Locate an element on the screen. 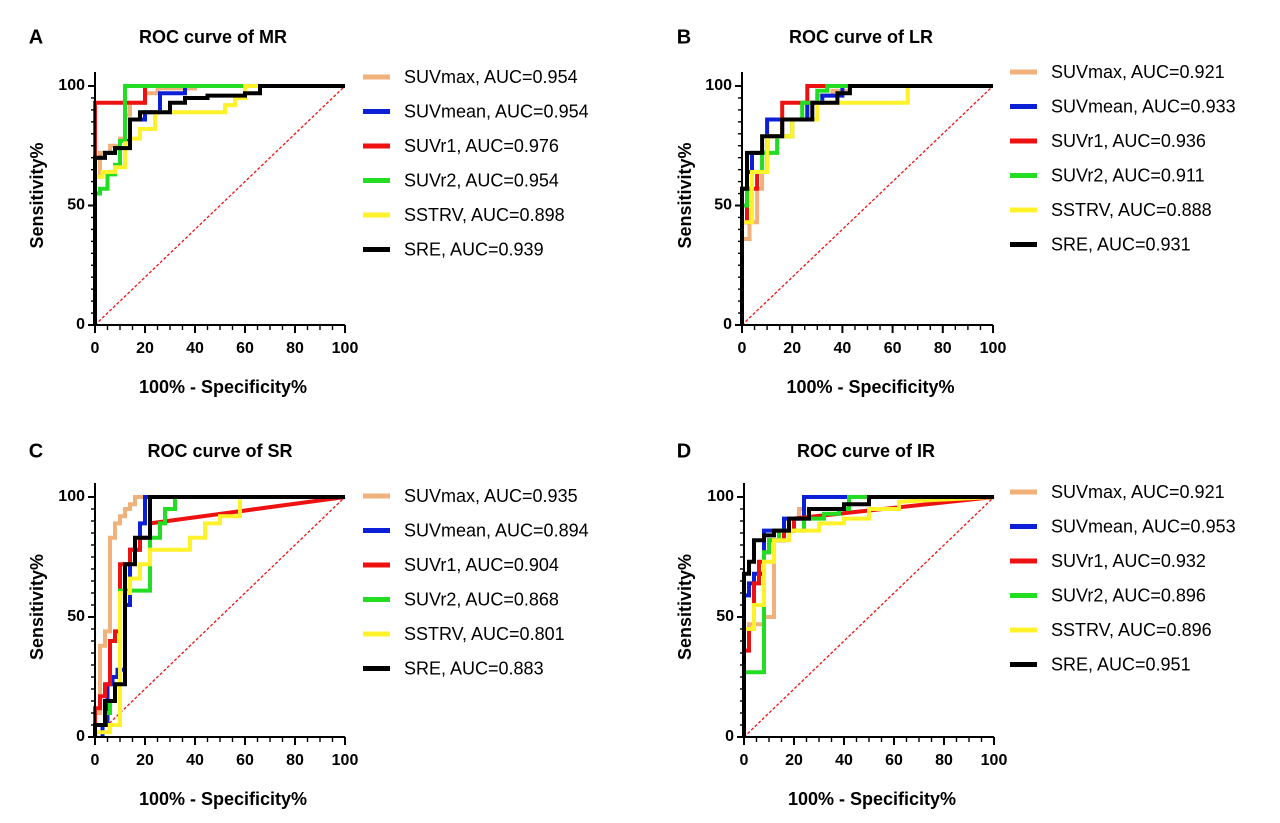  legend-label: SRE, AUC=0.951 is located at coordinates (1121, 664).